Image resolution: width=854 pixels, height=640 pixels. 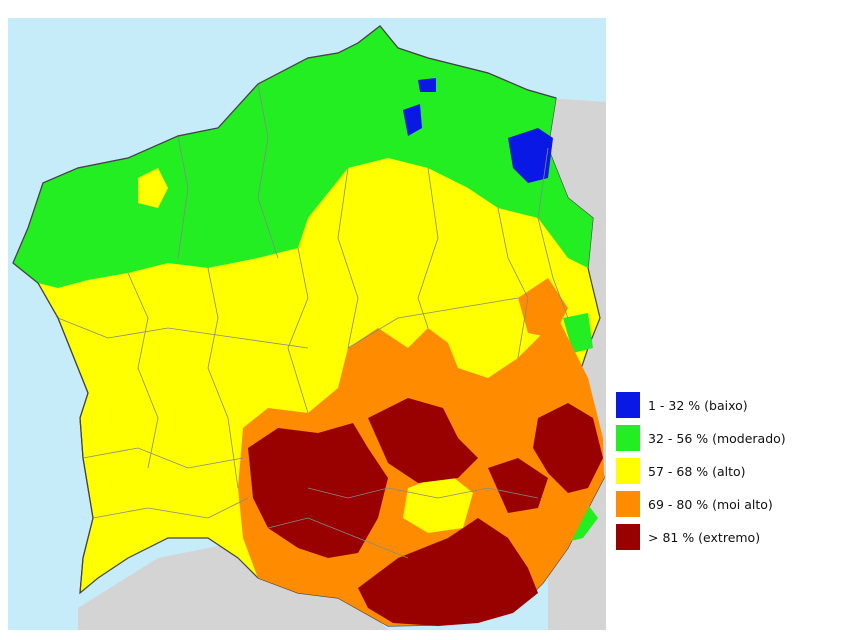 I want to click on region-extremo-southeast, so click(x=518, y=485).